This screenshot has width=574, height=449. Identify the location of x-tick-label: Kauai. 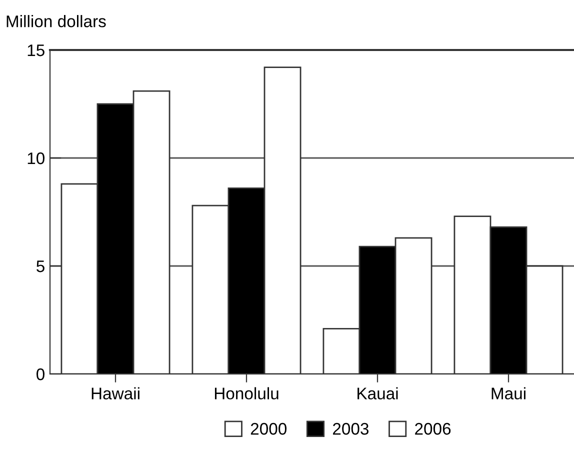
(378, 393).